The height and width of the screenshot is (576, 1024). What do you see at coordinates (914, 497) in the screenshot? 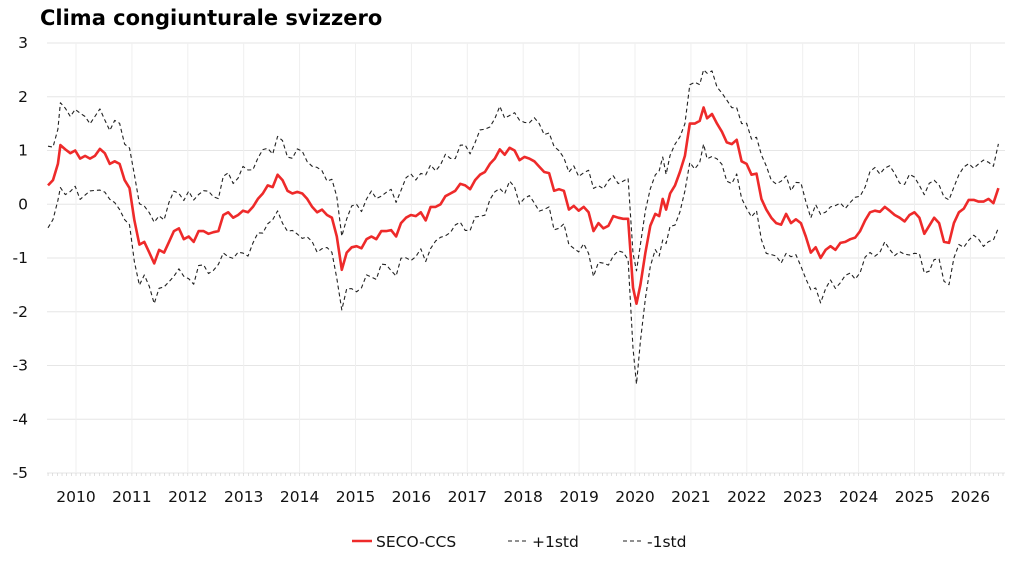
I see `x-tick-label: 2025` at bounding box center [914, 497].